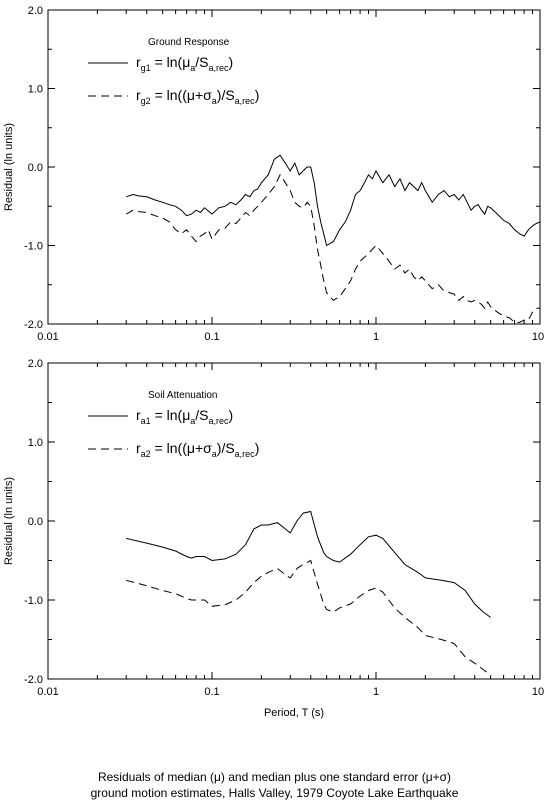 The height and width of the screenshot is (811, 549). Describe the element at coordinates (146, 454) in the screenshot. I see `legend-text-part: a2` at that location.